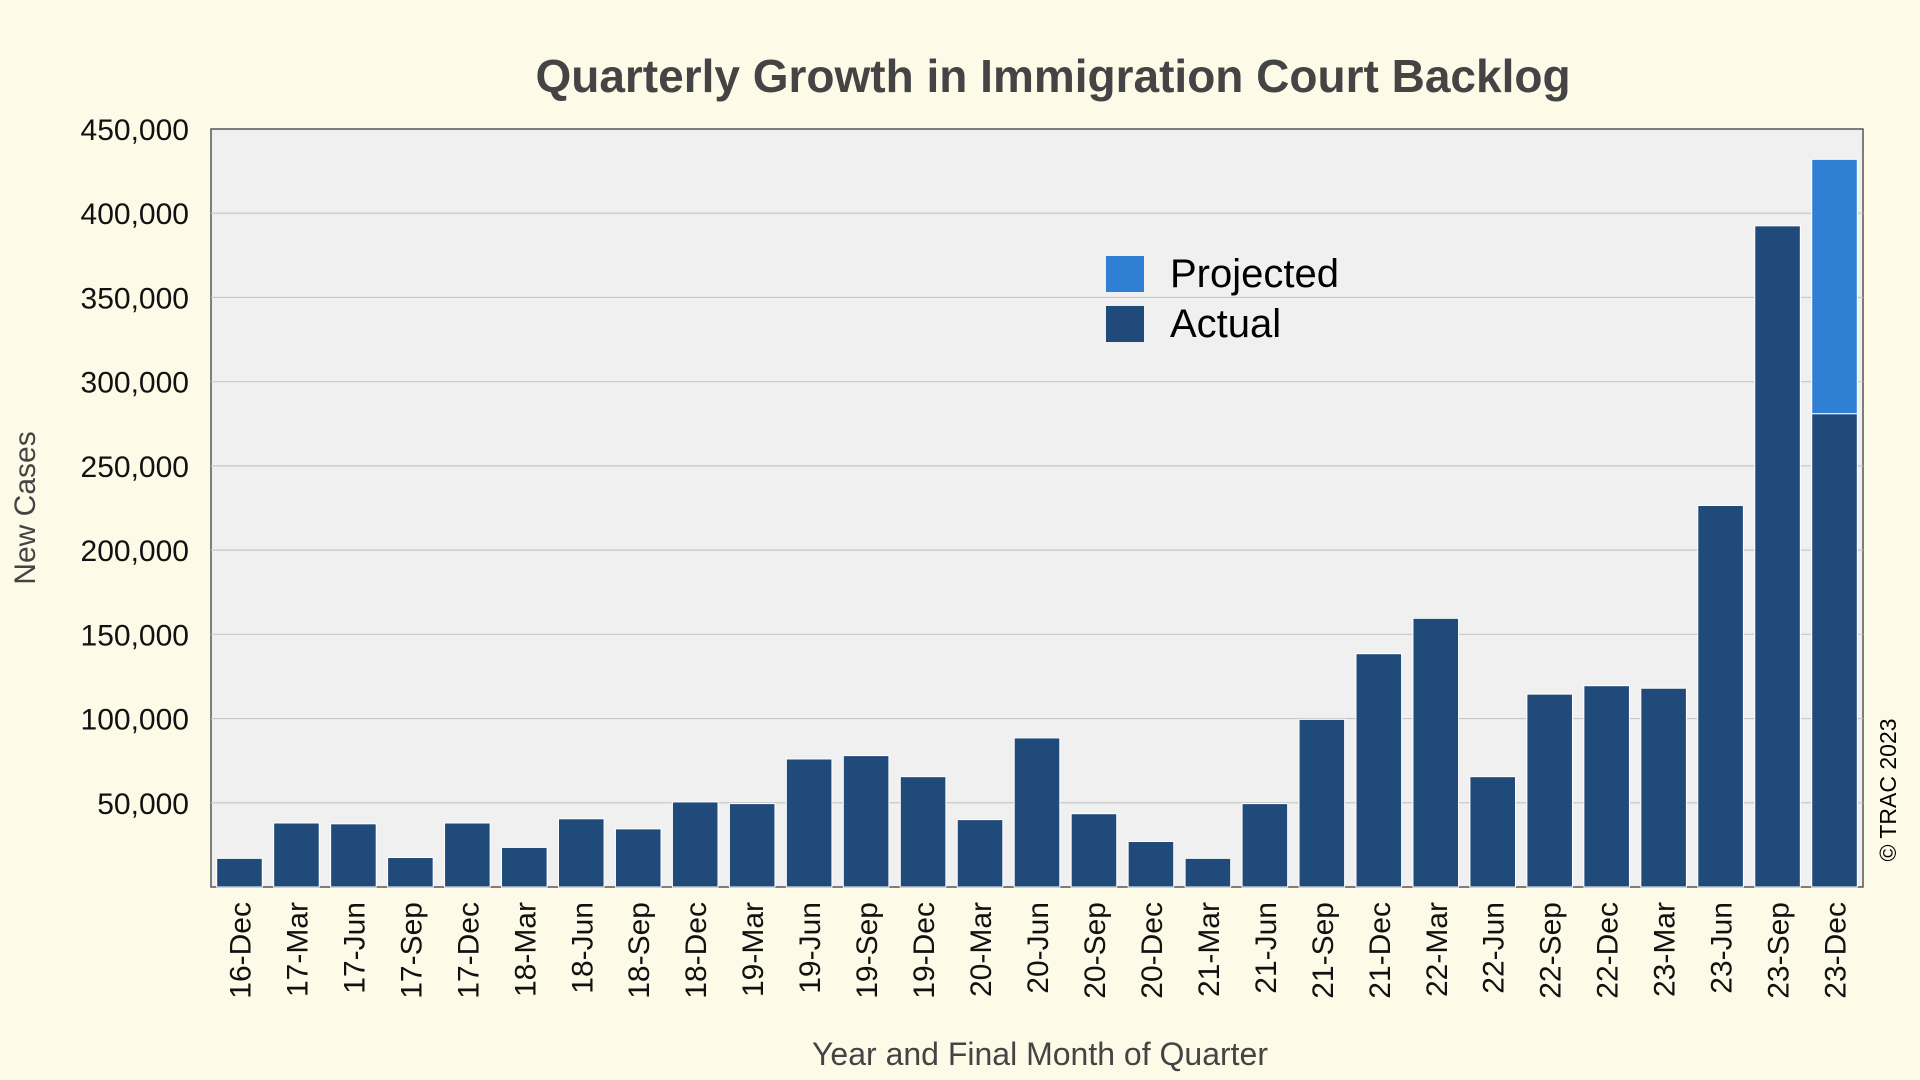 Image resolution: width=1920 pixels, height=1080 pixels. What do you see at coordinates (1125, 324) in the screenshot?
I see `legend-swatch-actual` at bounding box center [1125, 324].